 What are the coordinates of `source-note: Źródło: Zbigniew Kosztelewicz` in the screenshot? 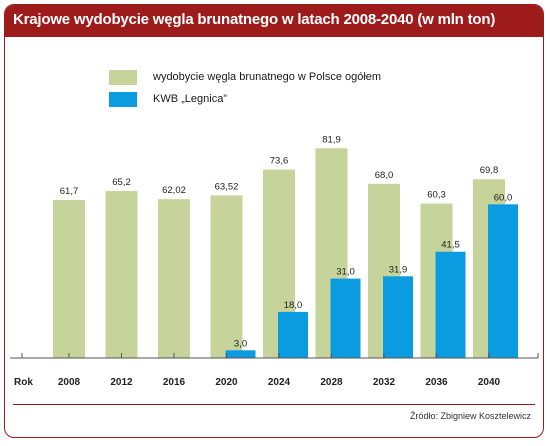 It's located at (470, 416).